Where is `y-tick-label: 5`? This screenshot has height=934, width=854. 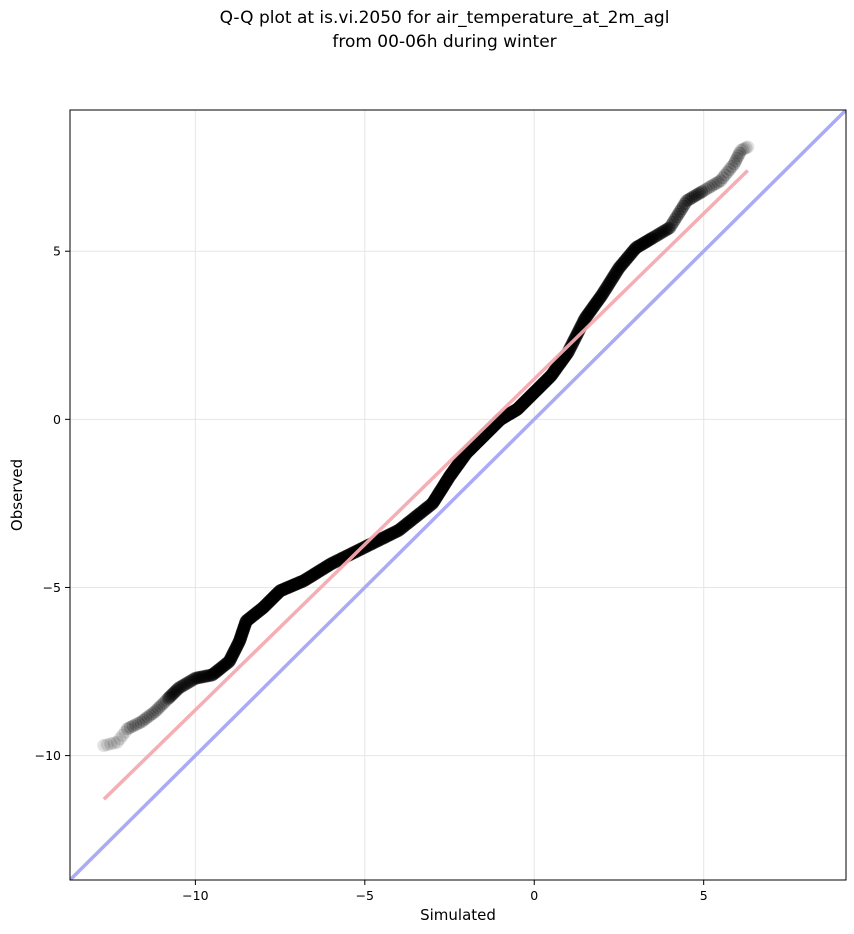 y-tick-label: 5 is located at coordinates (57, 251).